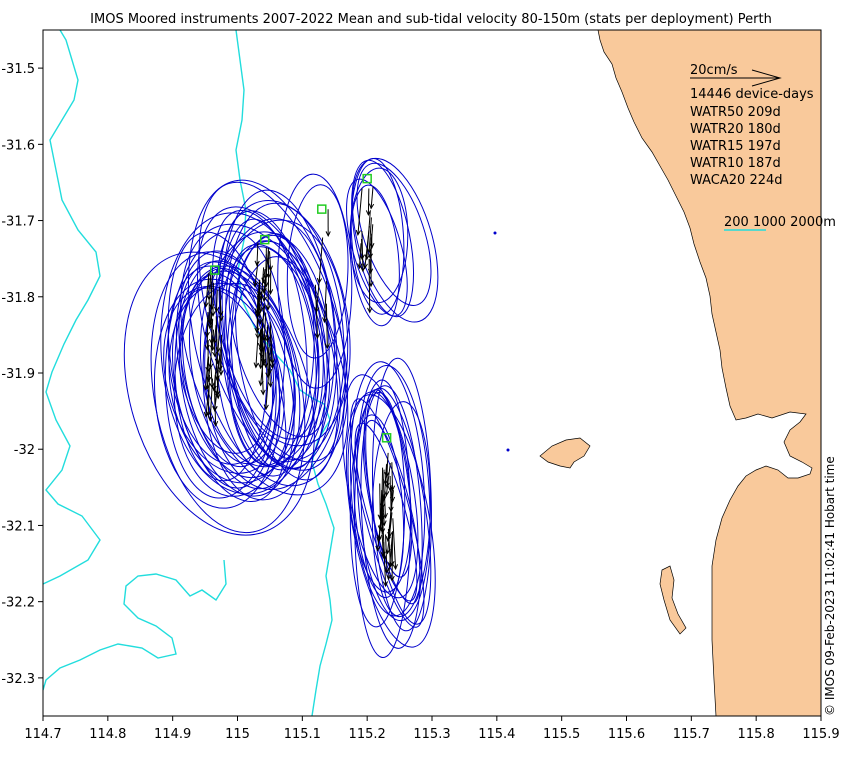 This screenshot has width=846, height=760. Describe the element at coordinates (18, 526) in the screenshot. I see `y-tick-label: -32.1` at that location.